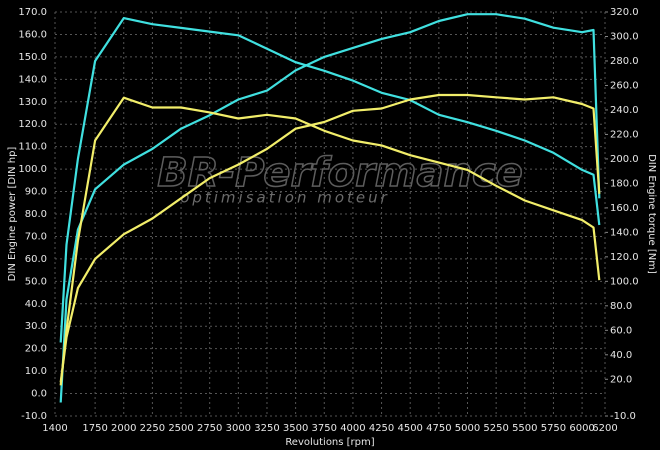 This screenshot has width=660, height=450. What do you see at coordinates (36, 259) in the screenshot?
I see `y-tick-label: 60.0` at bounding box center [36, 259].